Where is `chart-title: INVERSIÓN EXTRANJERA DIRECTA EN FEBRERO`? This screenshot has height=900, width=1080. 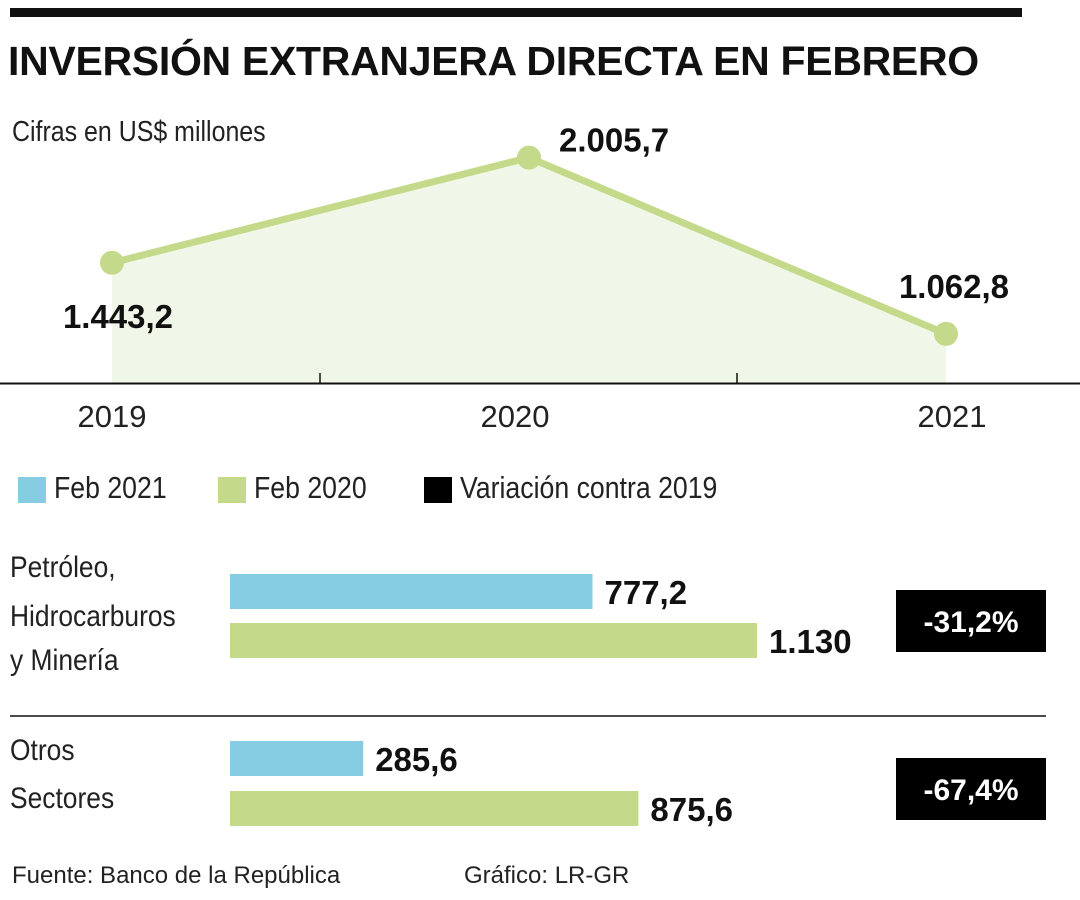 chart-title: INVERSIÓN EXTRANJERA DIRECTA EN FEBRERO is located at coordinates (493, 61).